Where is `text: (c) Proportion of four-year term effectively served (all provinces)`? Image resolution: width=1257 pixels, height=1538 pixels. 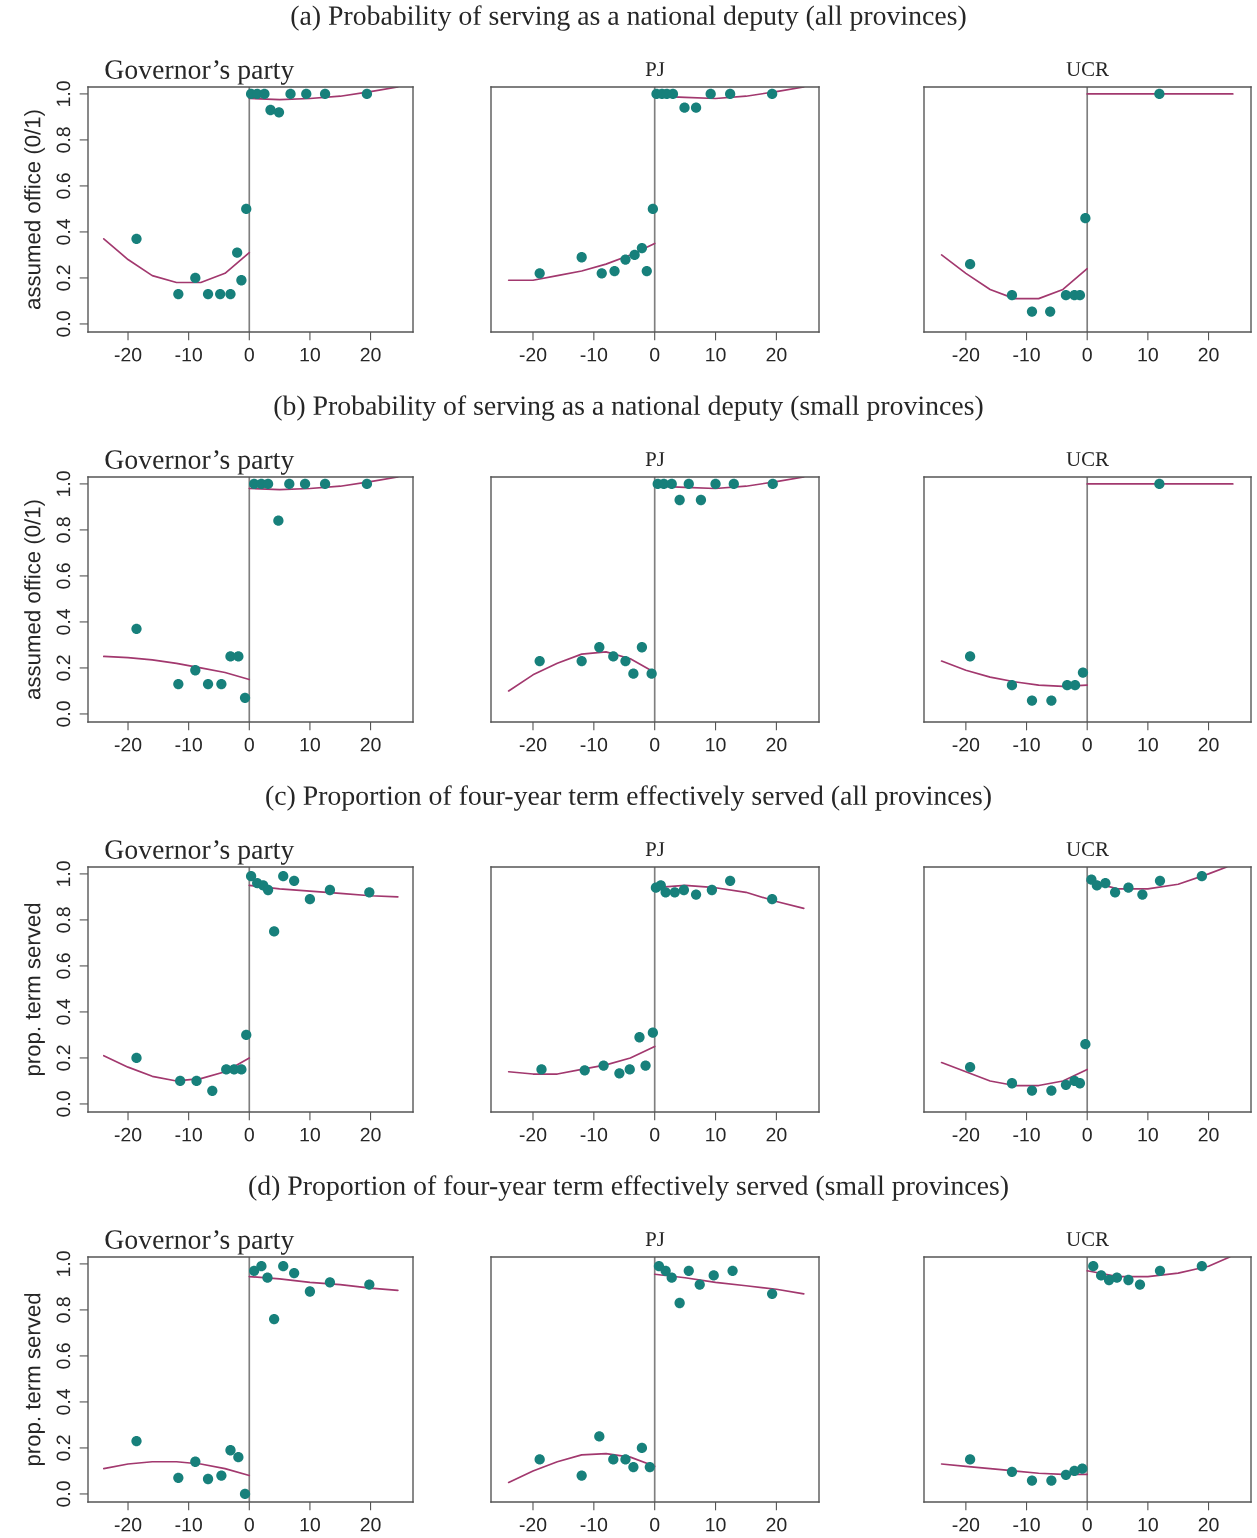 text: (c) Proportion of four-year term effectively served (all provinces) is located at coordinates (628, 798).